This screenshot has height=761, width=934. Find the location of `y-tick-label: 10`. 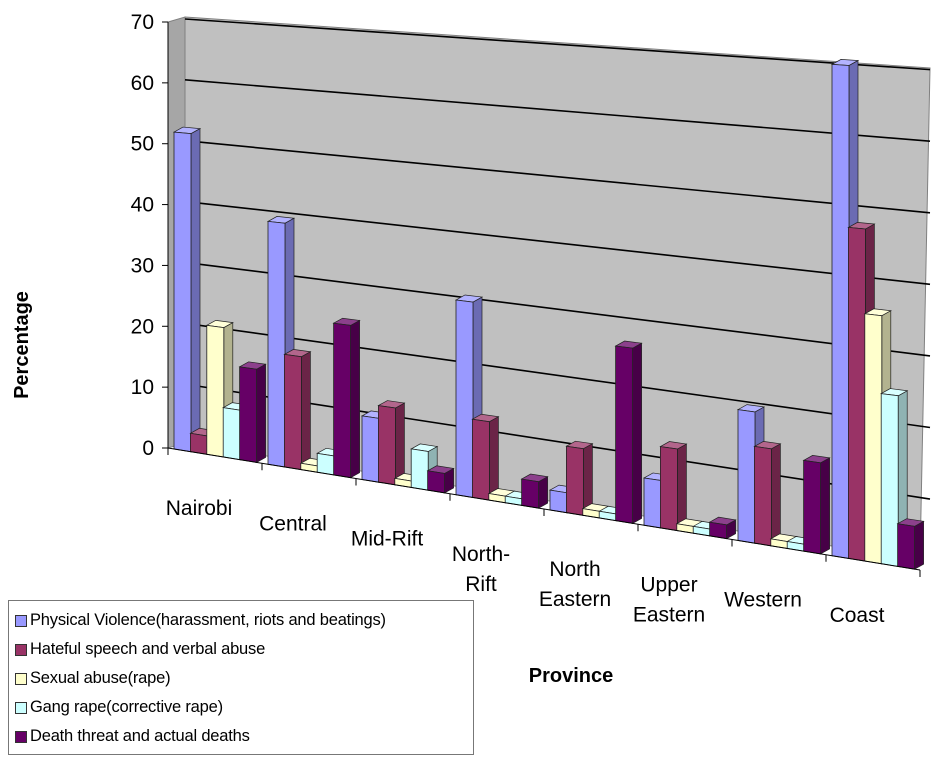

y-tick-label: 10 is located at coordinates (142, 387).